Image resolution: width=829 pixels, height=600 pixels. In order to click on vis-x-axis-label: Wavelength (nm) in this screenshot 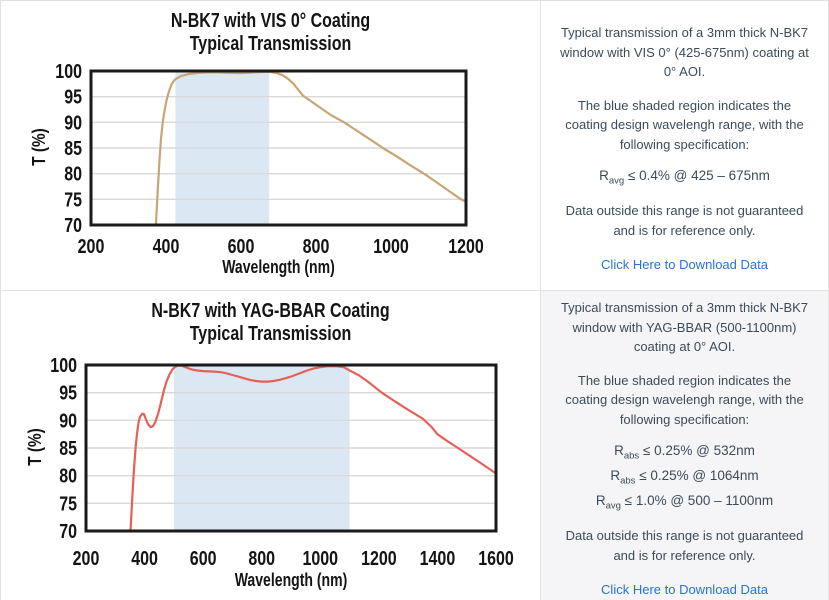, I will do `click(278, 267)`.